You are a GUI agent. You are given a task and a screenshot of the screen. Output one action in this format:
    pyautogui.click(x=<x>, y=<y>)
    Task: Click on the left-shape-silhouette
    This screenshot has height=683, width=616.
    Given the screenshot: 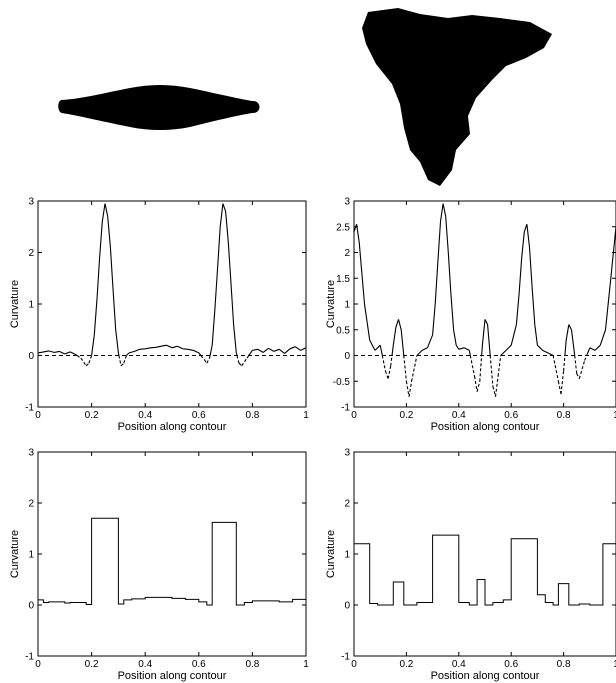 What is the action you would take?
    pyautogui.click(x=159, y=107)
    